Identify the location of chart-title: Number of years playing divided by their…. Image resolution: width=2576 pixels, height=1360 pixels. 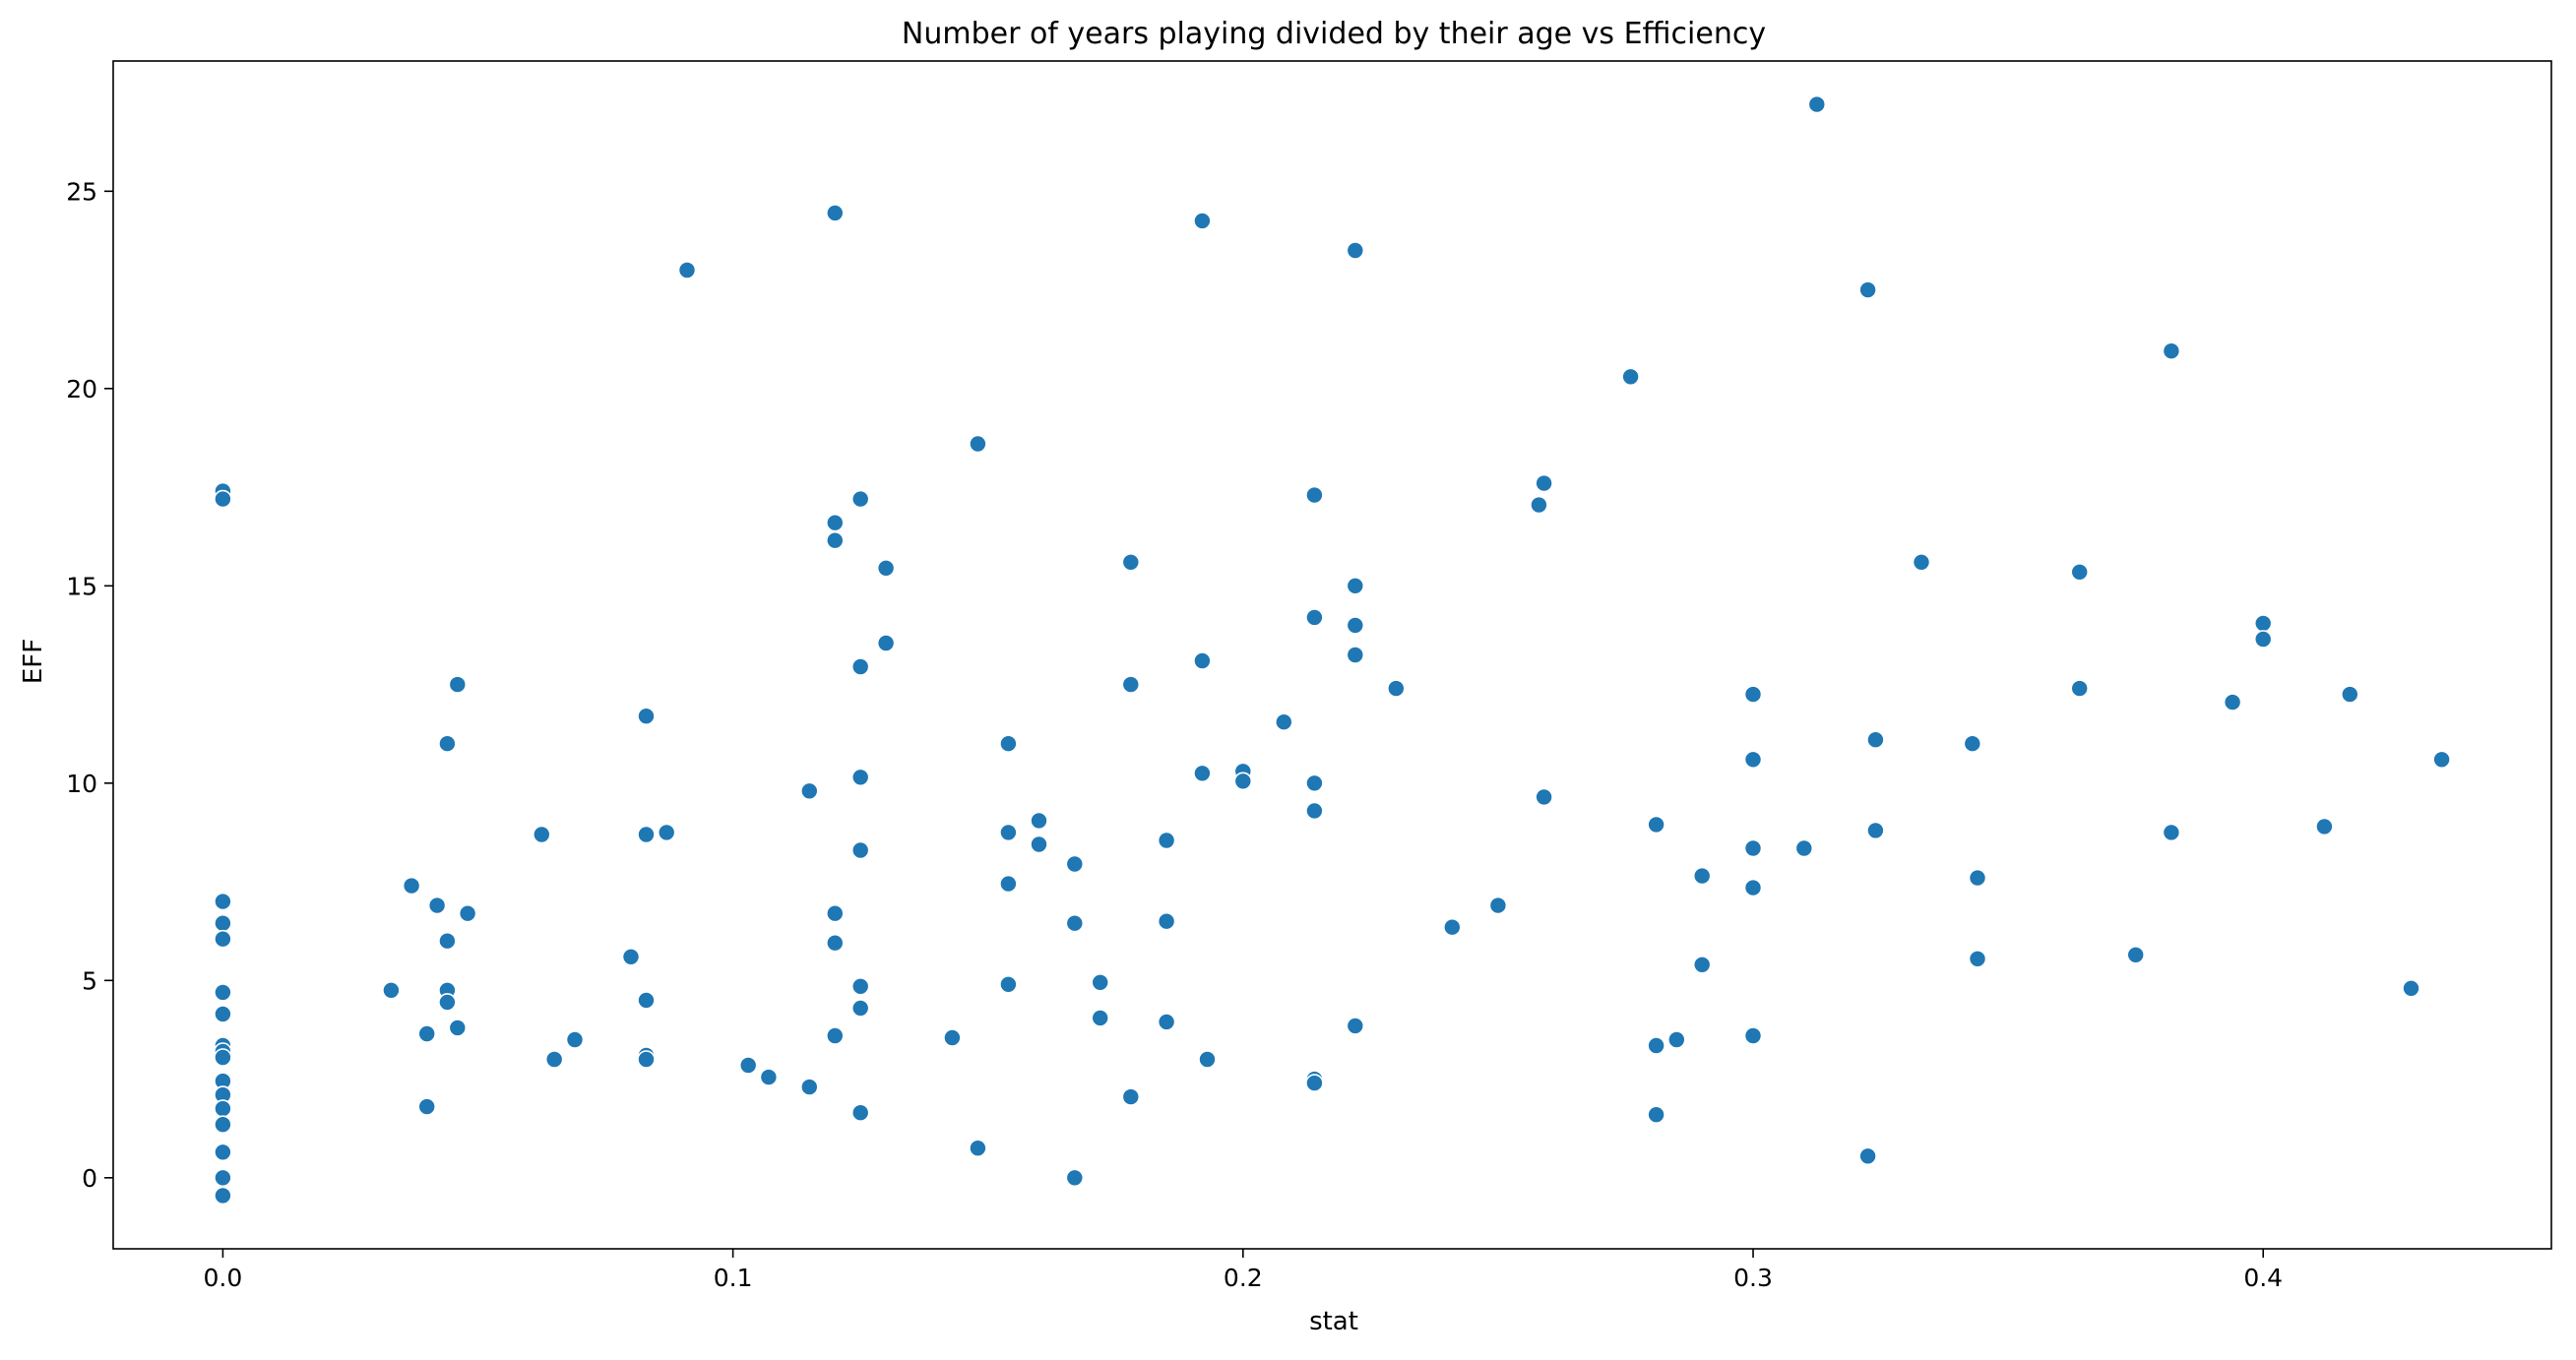
(1334, 34).